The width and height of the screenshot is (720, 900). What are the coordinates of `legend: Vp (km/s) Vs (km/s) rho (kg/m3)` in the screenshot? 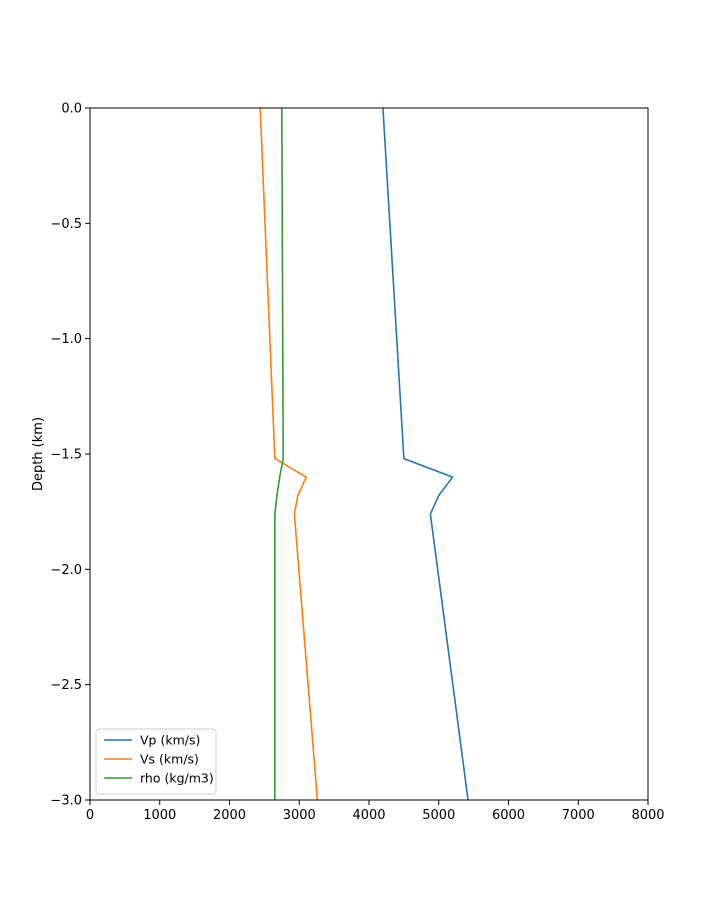 It's located at (156, 761).